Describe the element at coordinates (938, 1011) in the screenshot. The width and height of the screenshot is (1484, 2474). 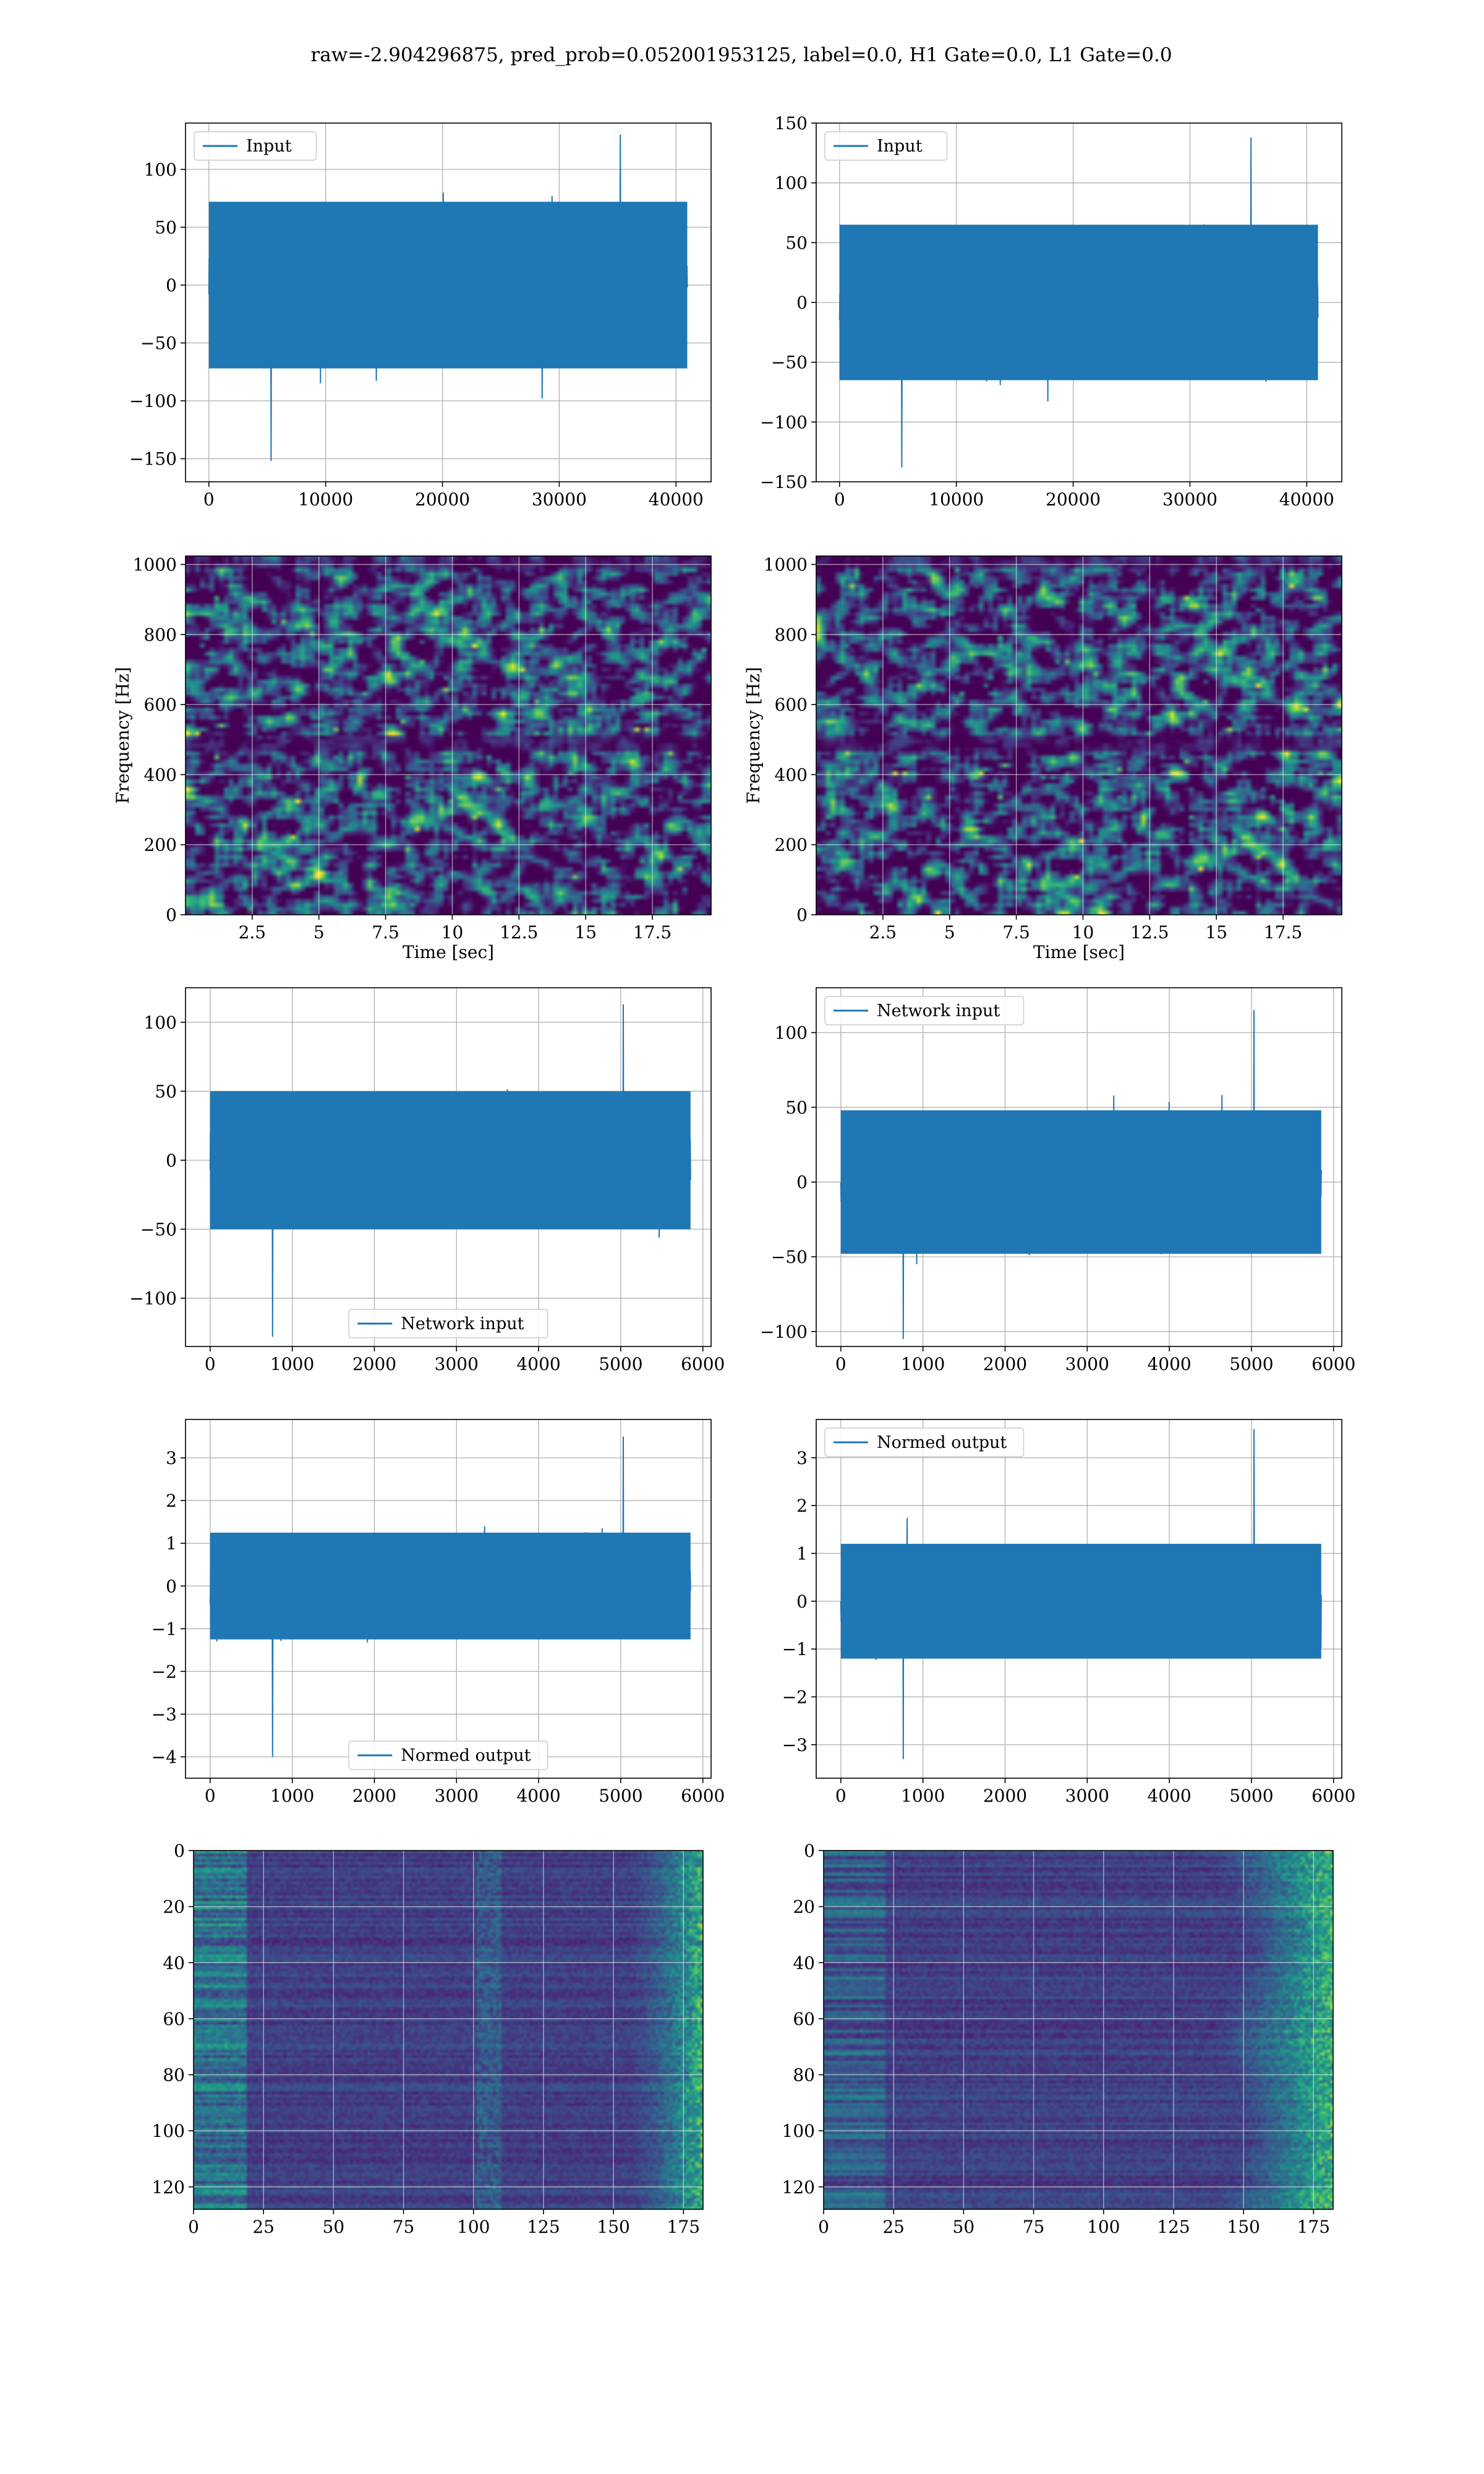
I see `legend-label: Network input` at that location.